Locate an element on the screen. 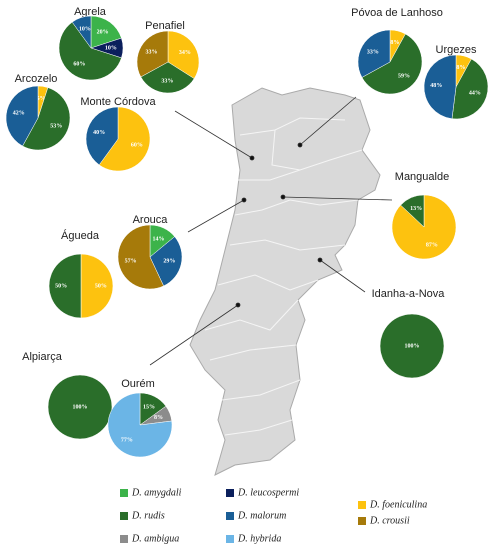 The image size is (494, 550). legend-label: D. foeniculina is located at coordinates (398, 504).